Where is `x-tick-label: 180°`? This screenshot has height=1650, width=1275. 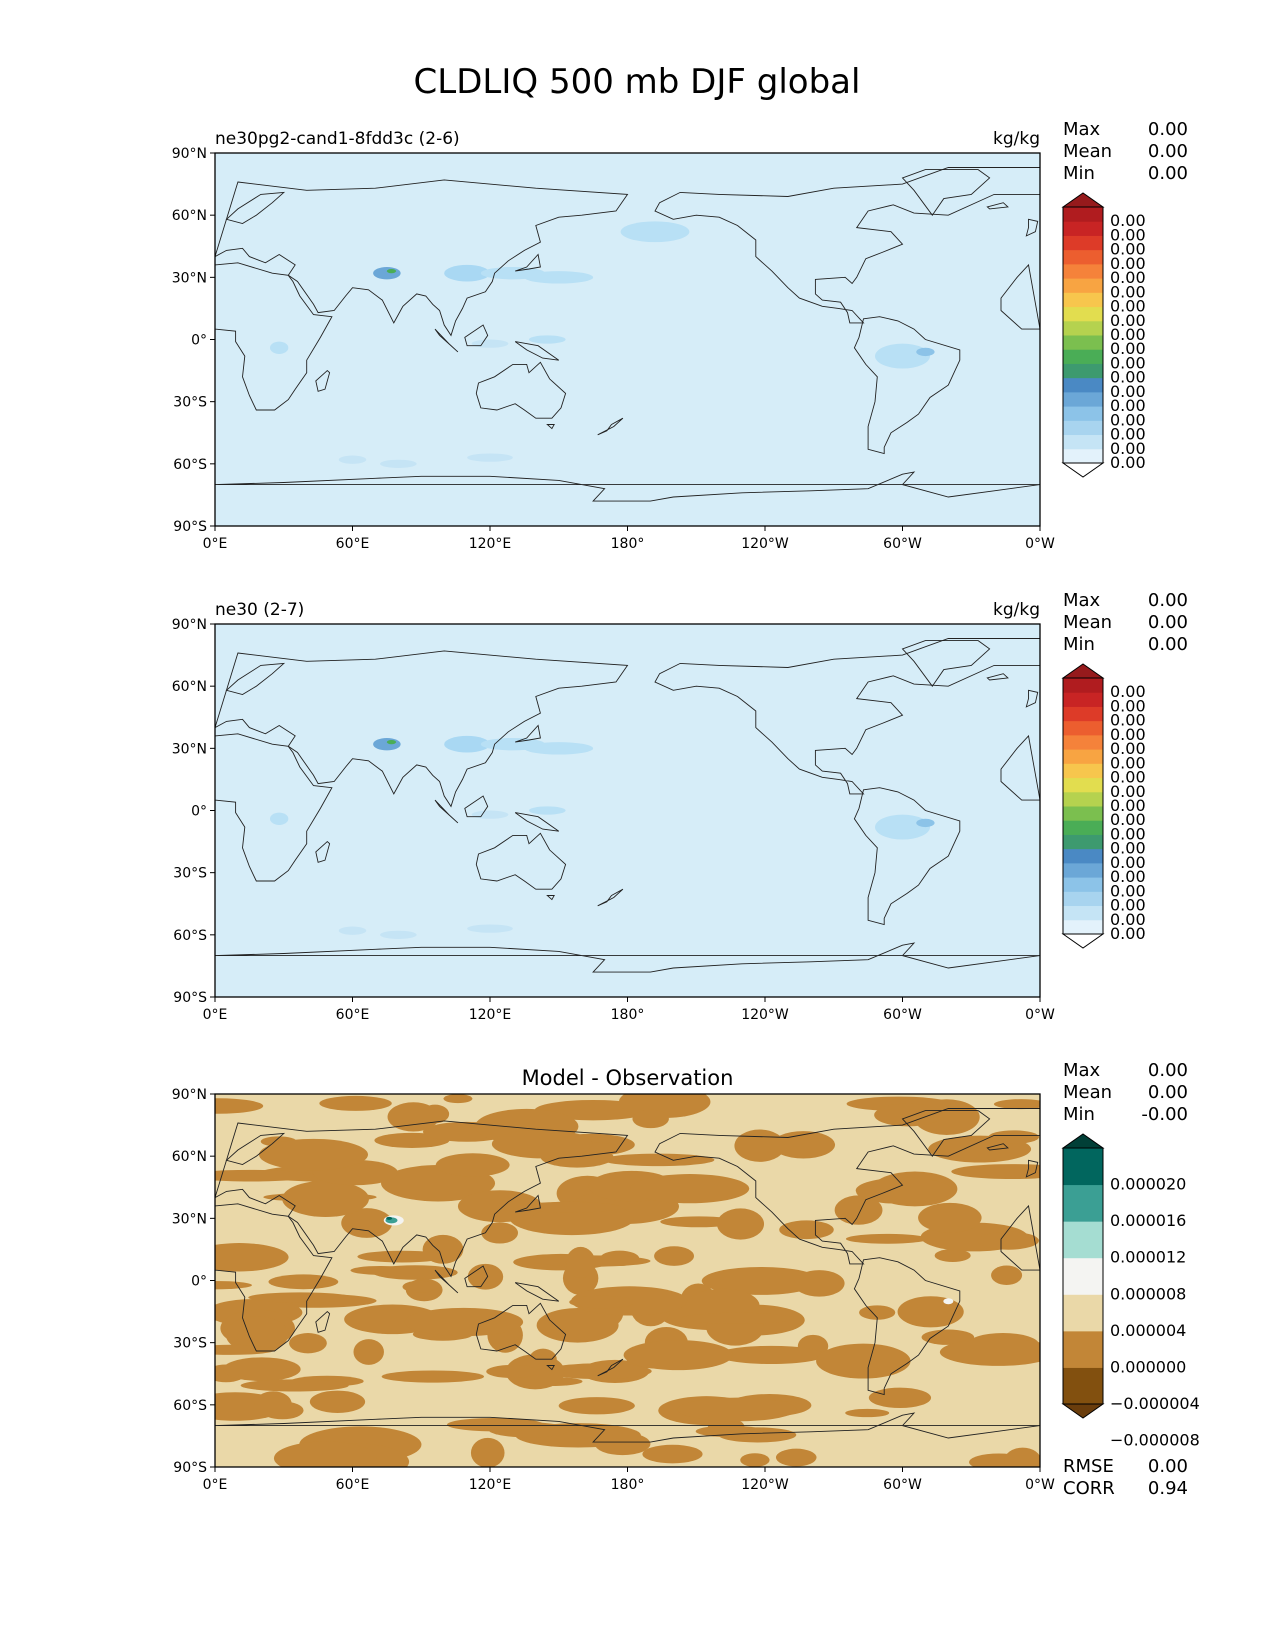 x-tick-label: 180° is located at coordinates (628, 544).